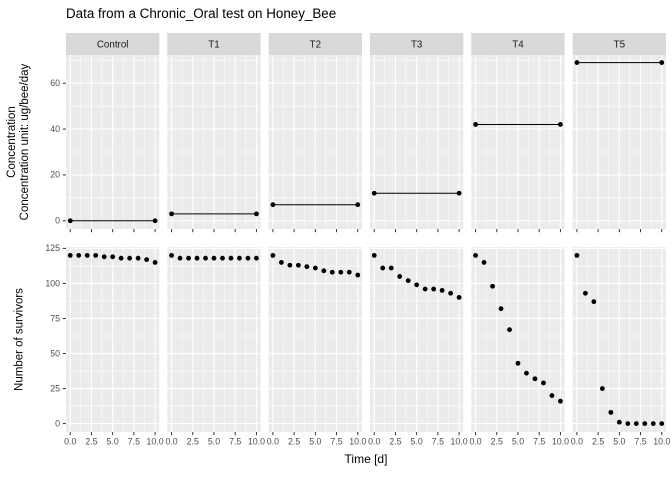 The height and width of the screenshot is (480, 672). I want to click on facet-strip-label: T2, so click(315, 44).